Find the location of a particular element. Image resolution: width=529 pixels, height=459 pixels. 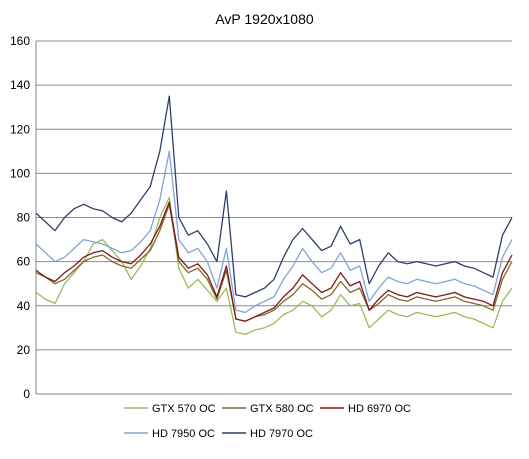

y-tick-label: 40 is located at coordinates (24, 306).